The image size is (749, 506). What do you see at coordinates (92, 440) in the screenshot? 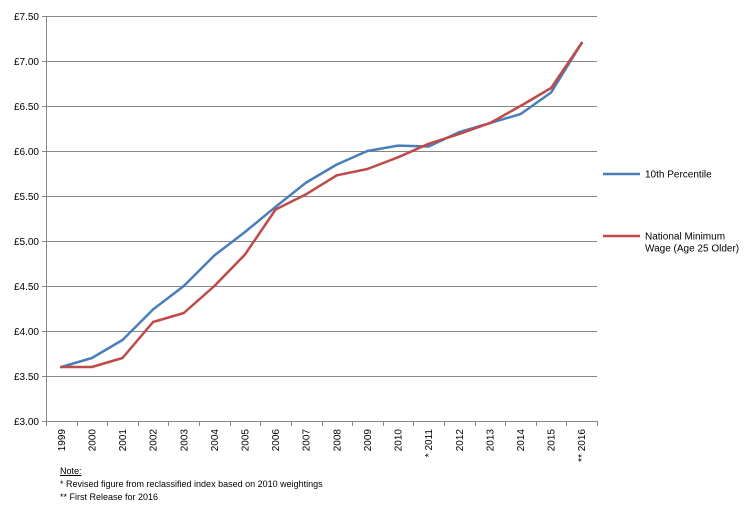
I see `x-tick-label: 2000` at bounding box center [92, 440].